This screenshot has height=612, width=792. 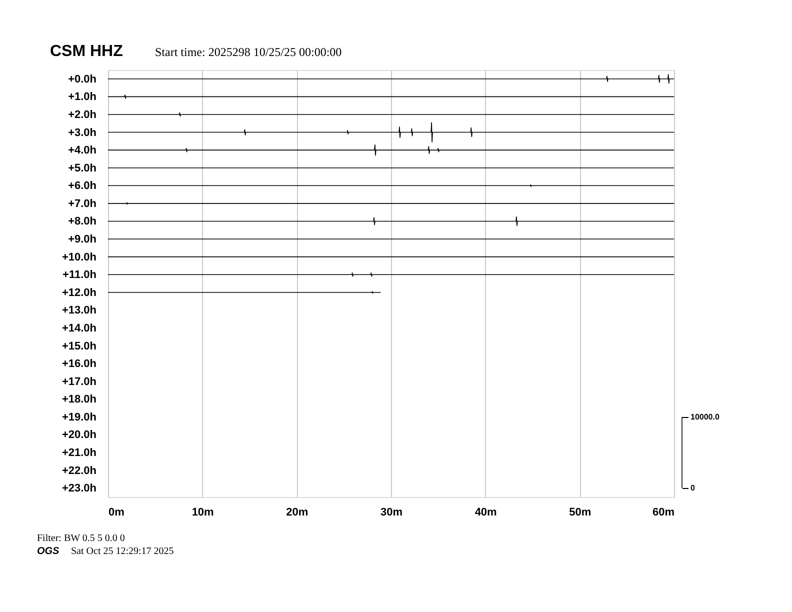 I want to click on y-tick-label: +7.0h, so click(x=82, y=204).